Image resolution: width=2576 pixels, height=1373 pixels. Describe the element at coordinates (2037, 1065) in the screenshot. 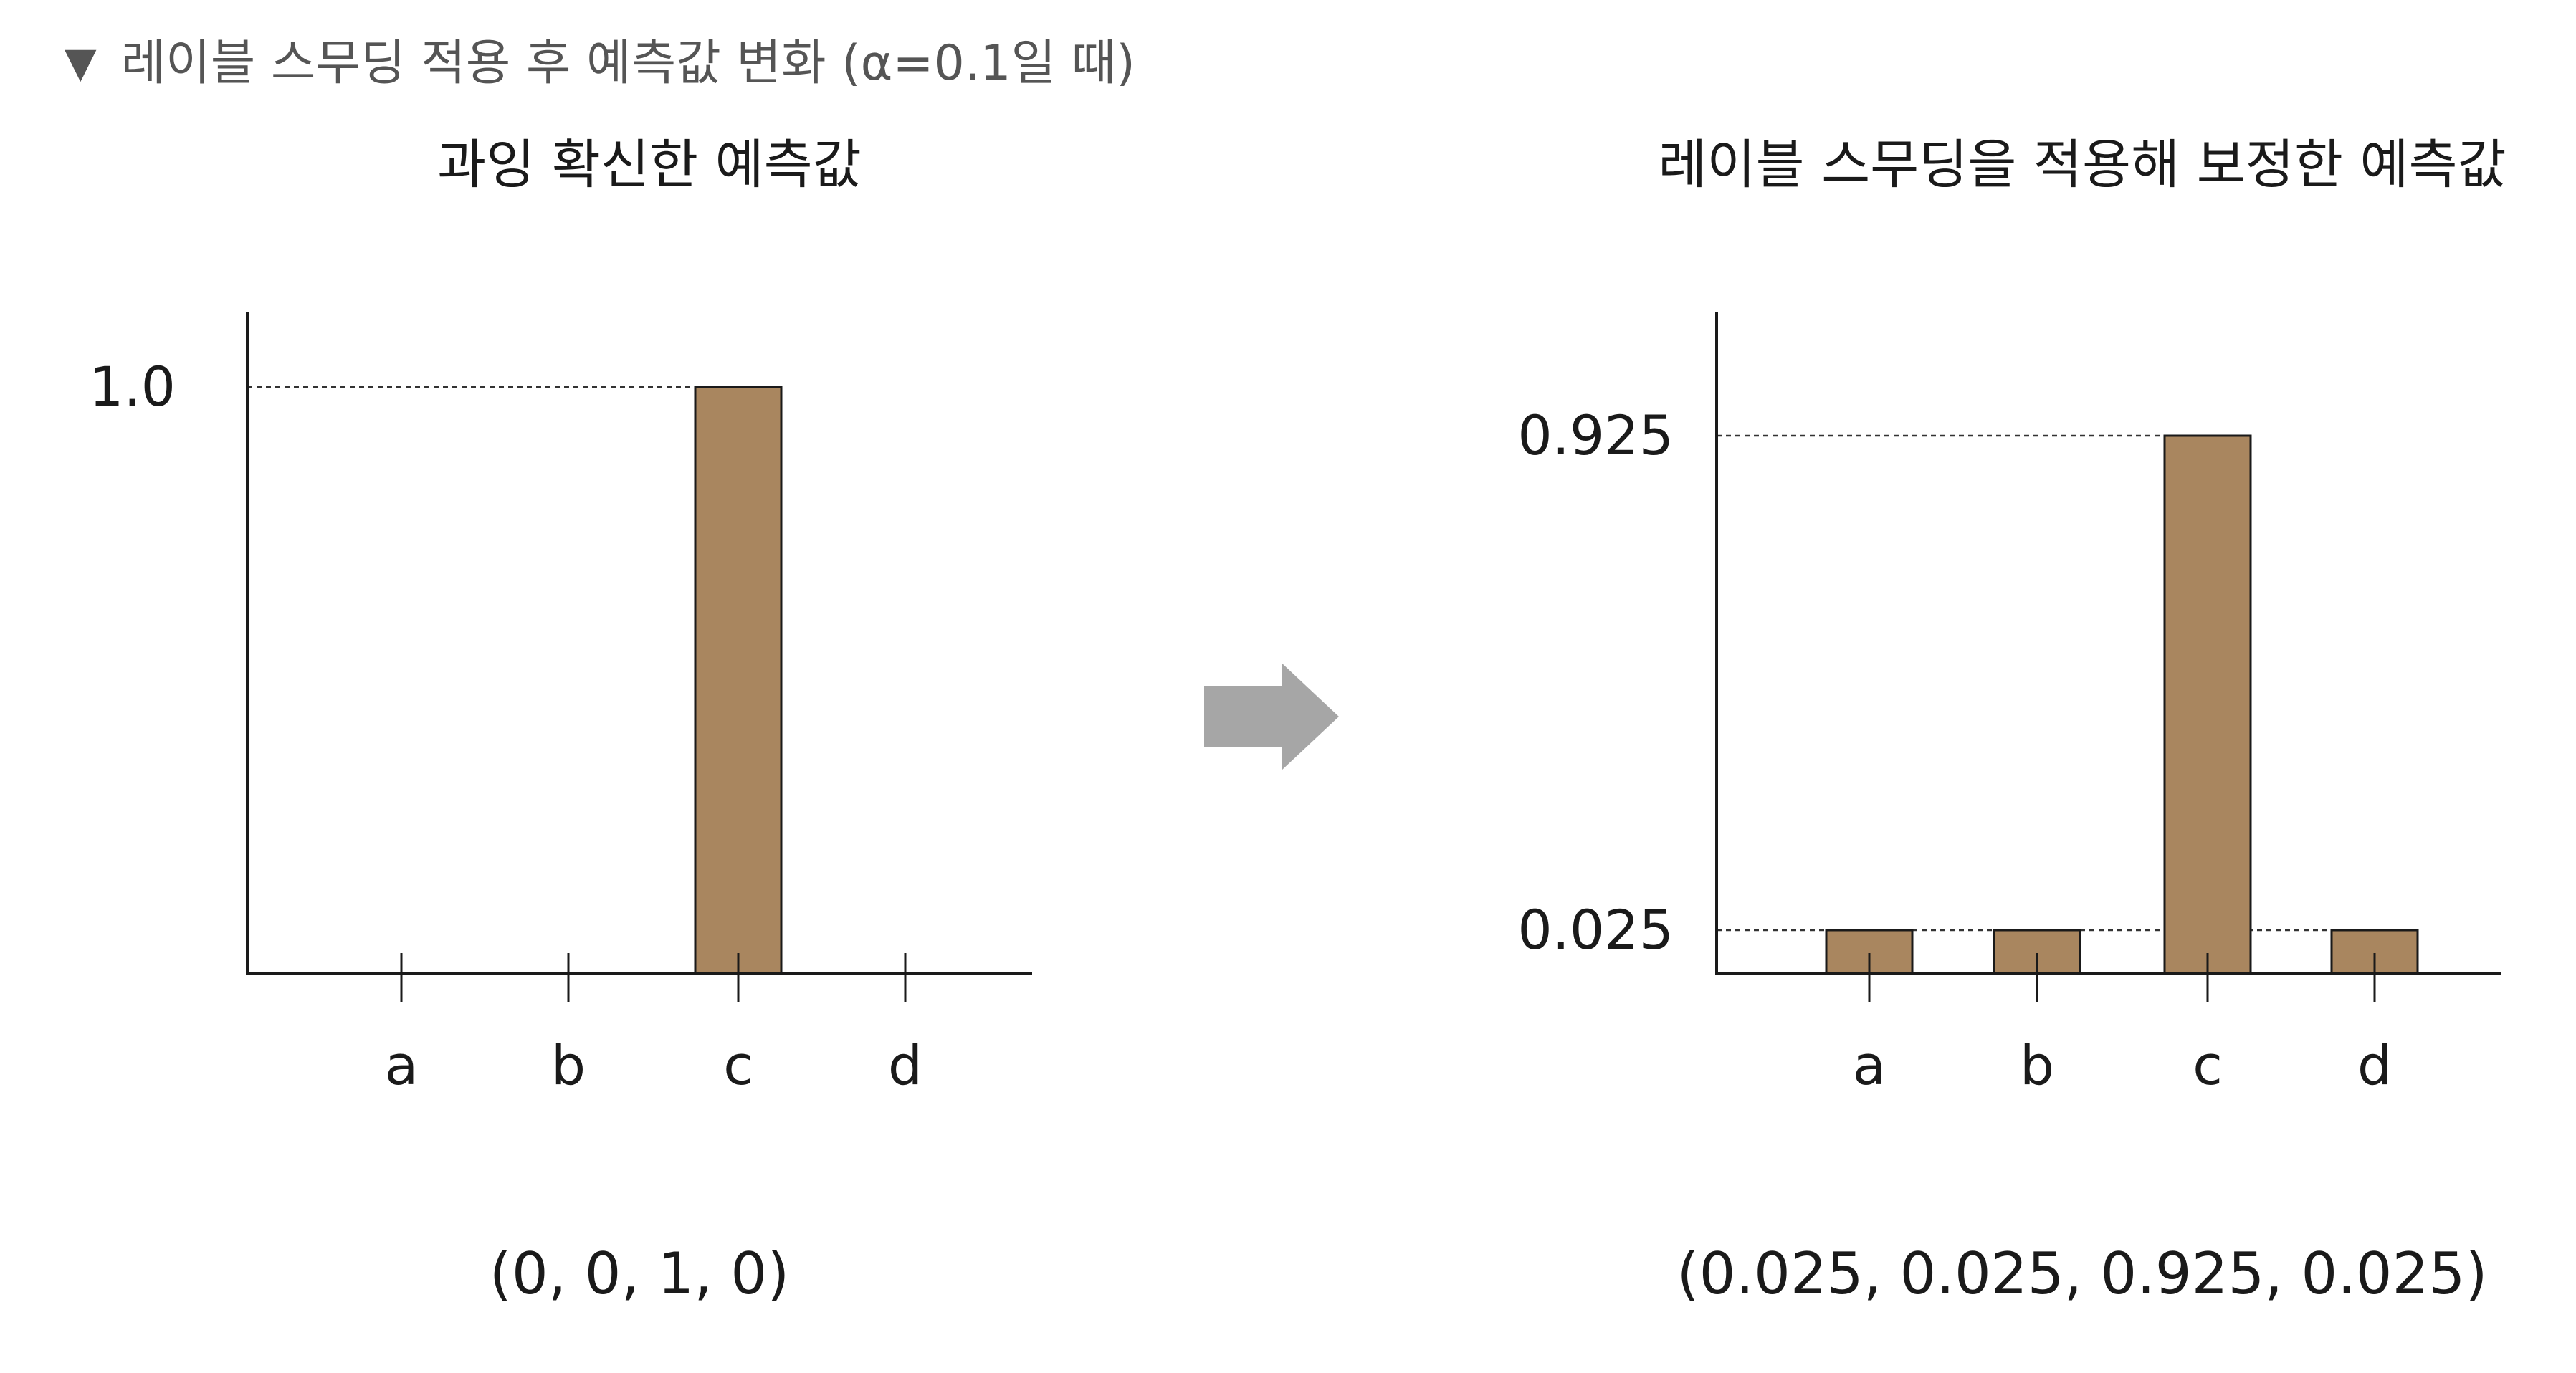

I see `right-x-tick-label-b: b` at that location.